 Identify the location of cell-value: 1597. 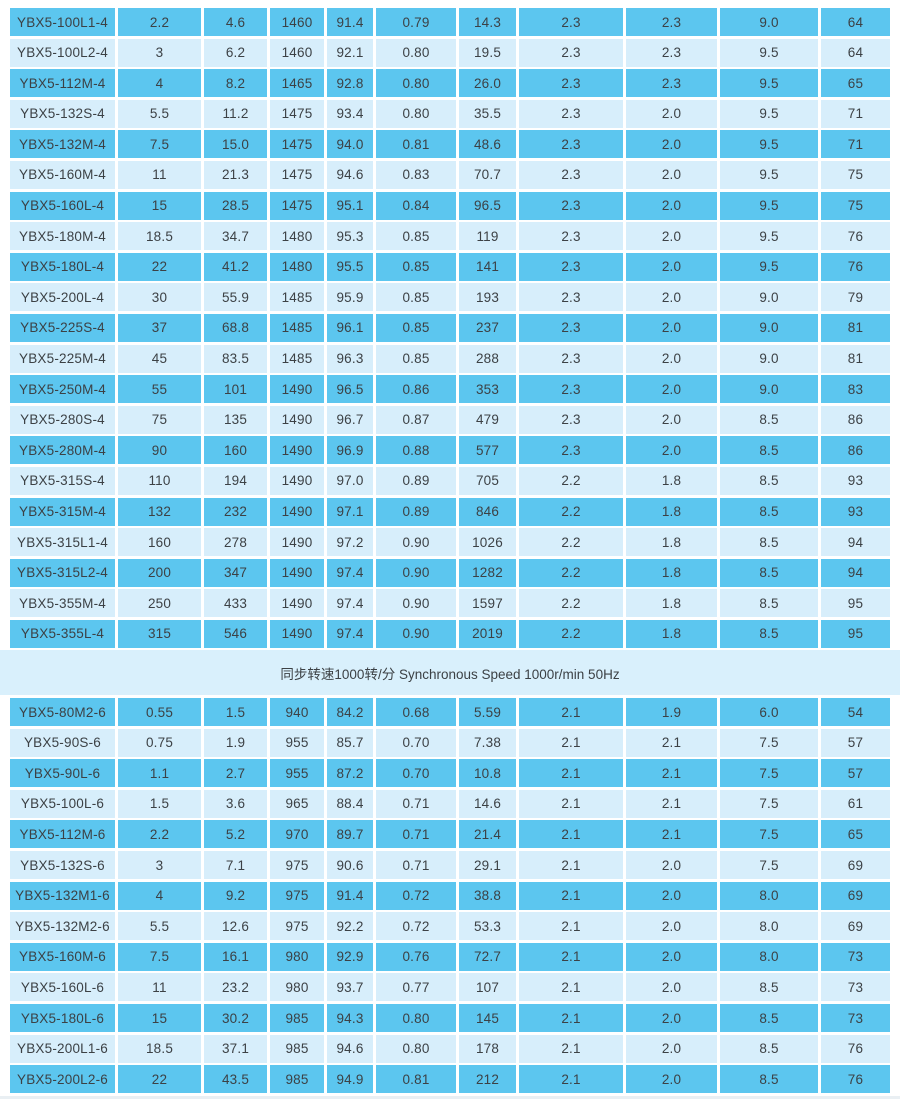
(487, 603).